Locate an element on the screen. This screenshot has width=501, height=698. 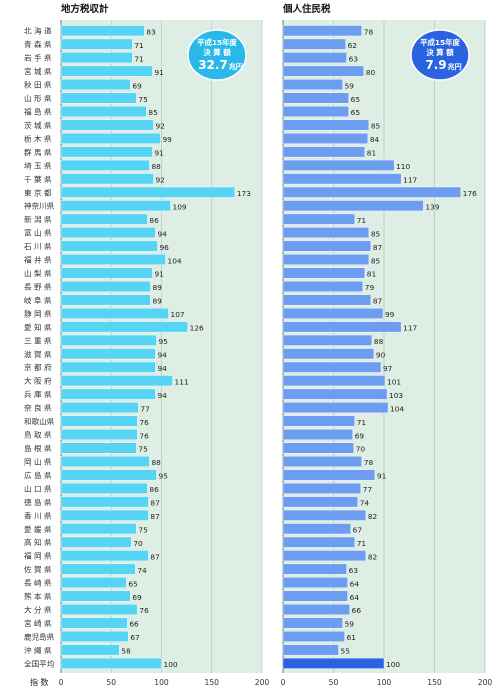
x-tick-label: 50 is located at coordinates (334, 682).